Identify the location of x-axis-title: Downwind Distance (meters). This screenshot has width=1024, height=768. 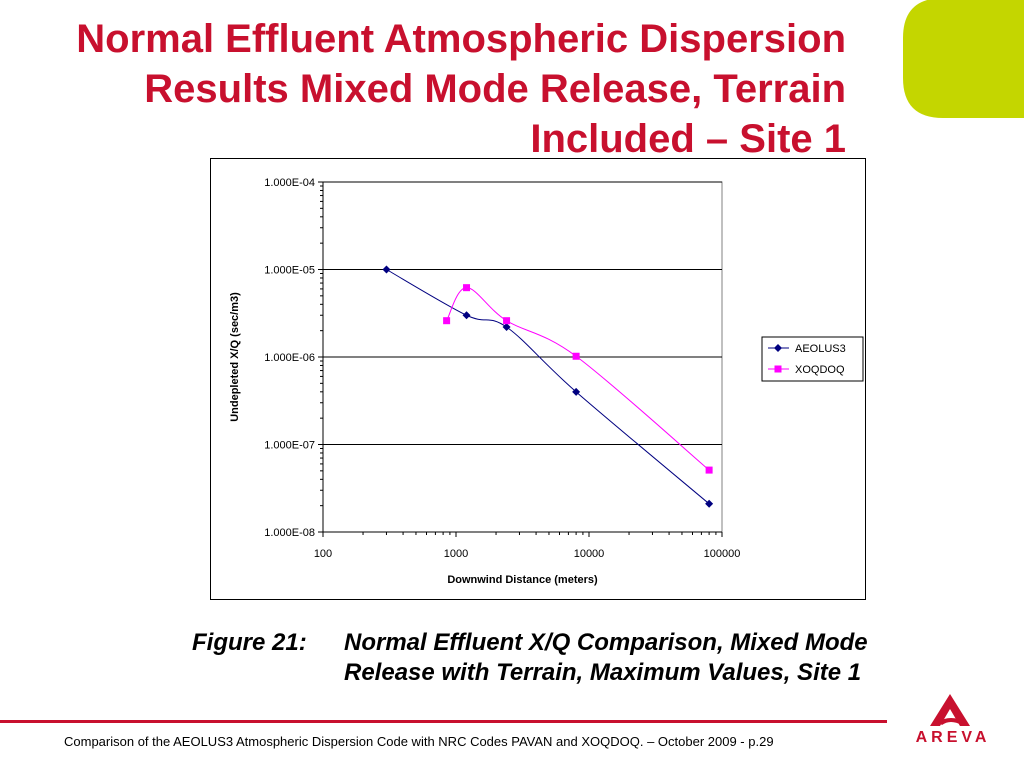
(522, 580).